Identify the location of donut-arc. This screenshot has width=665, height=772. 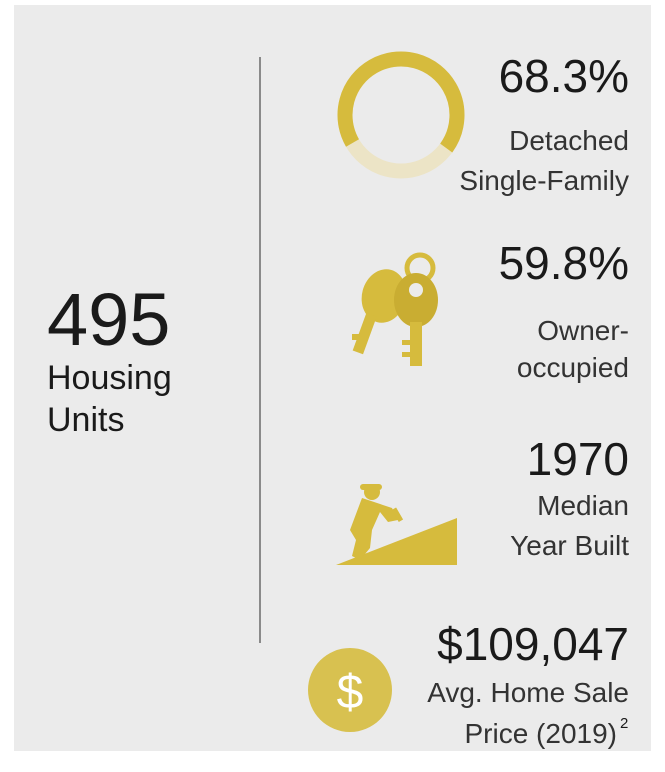
(401, 115).